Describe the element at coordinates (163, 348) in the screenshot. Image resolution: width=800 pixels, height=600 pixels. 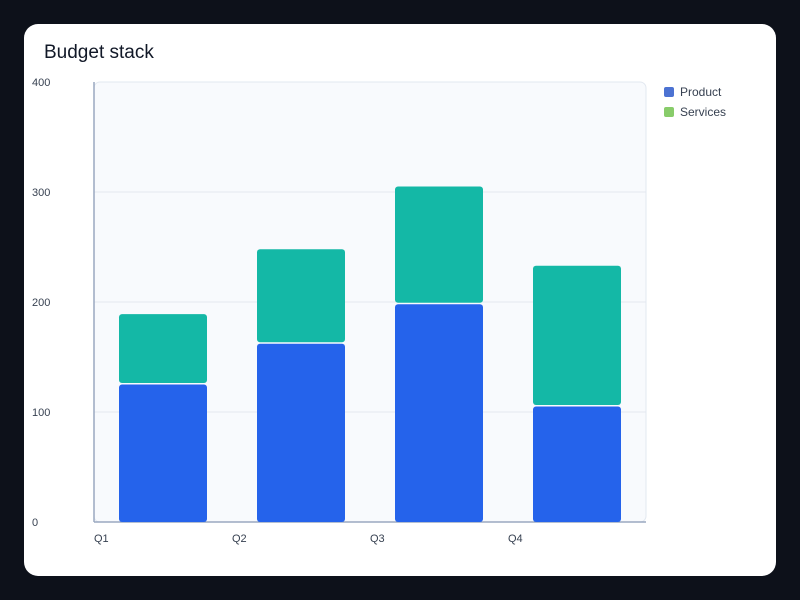
I see `bar-services-q1` at that location.